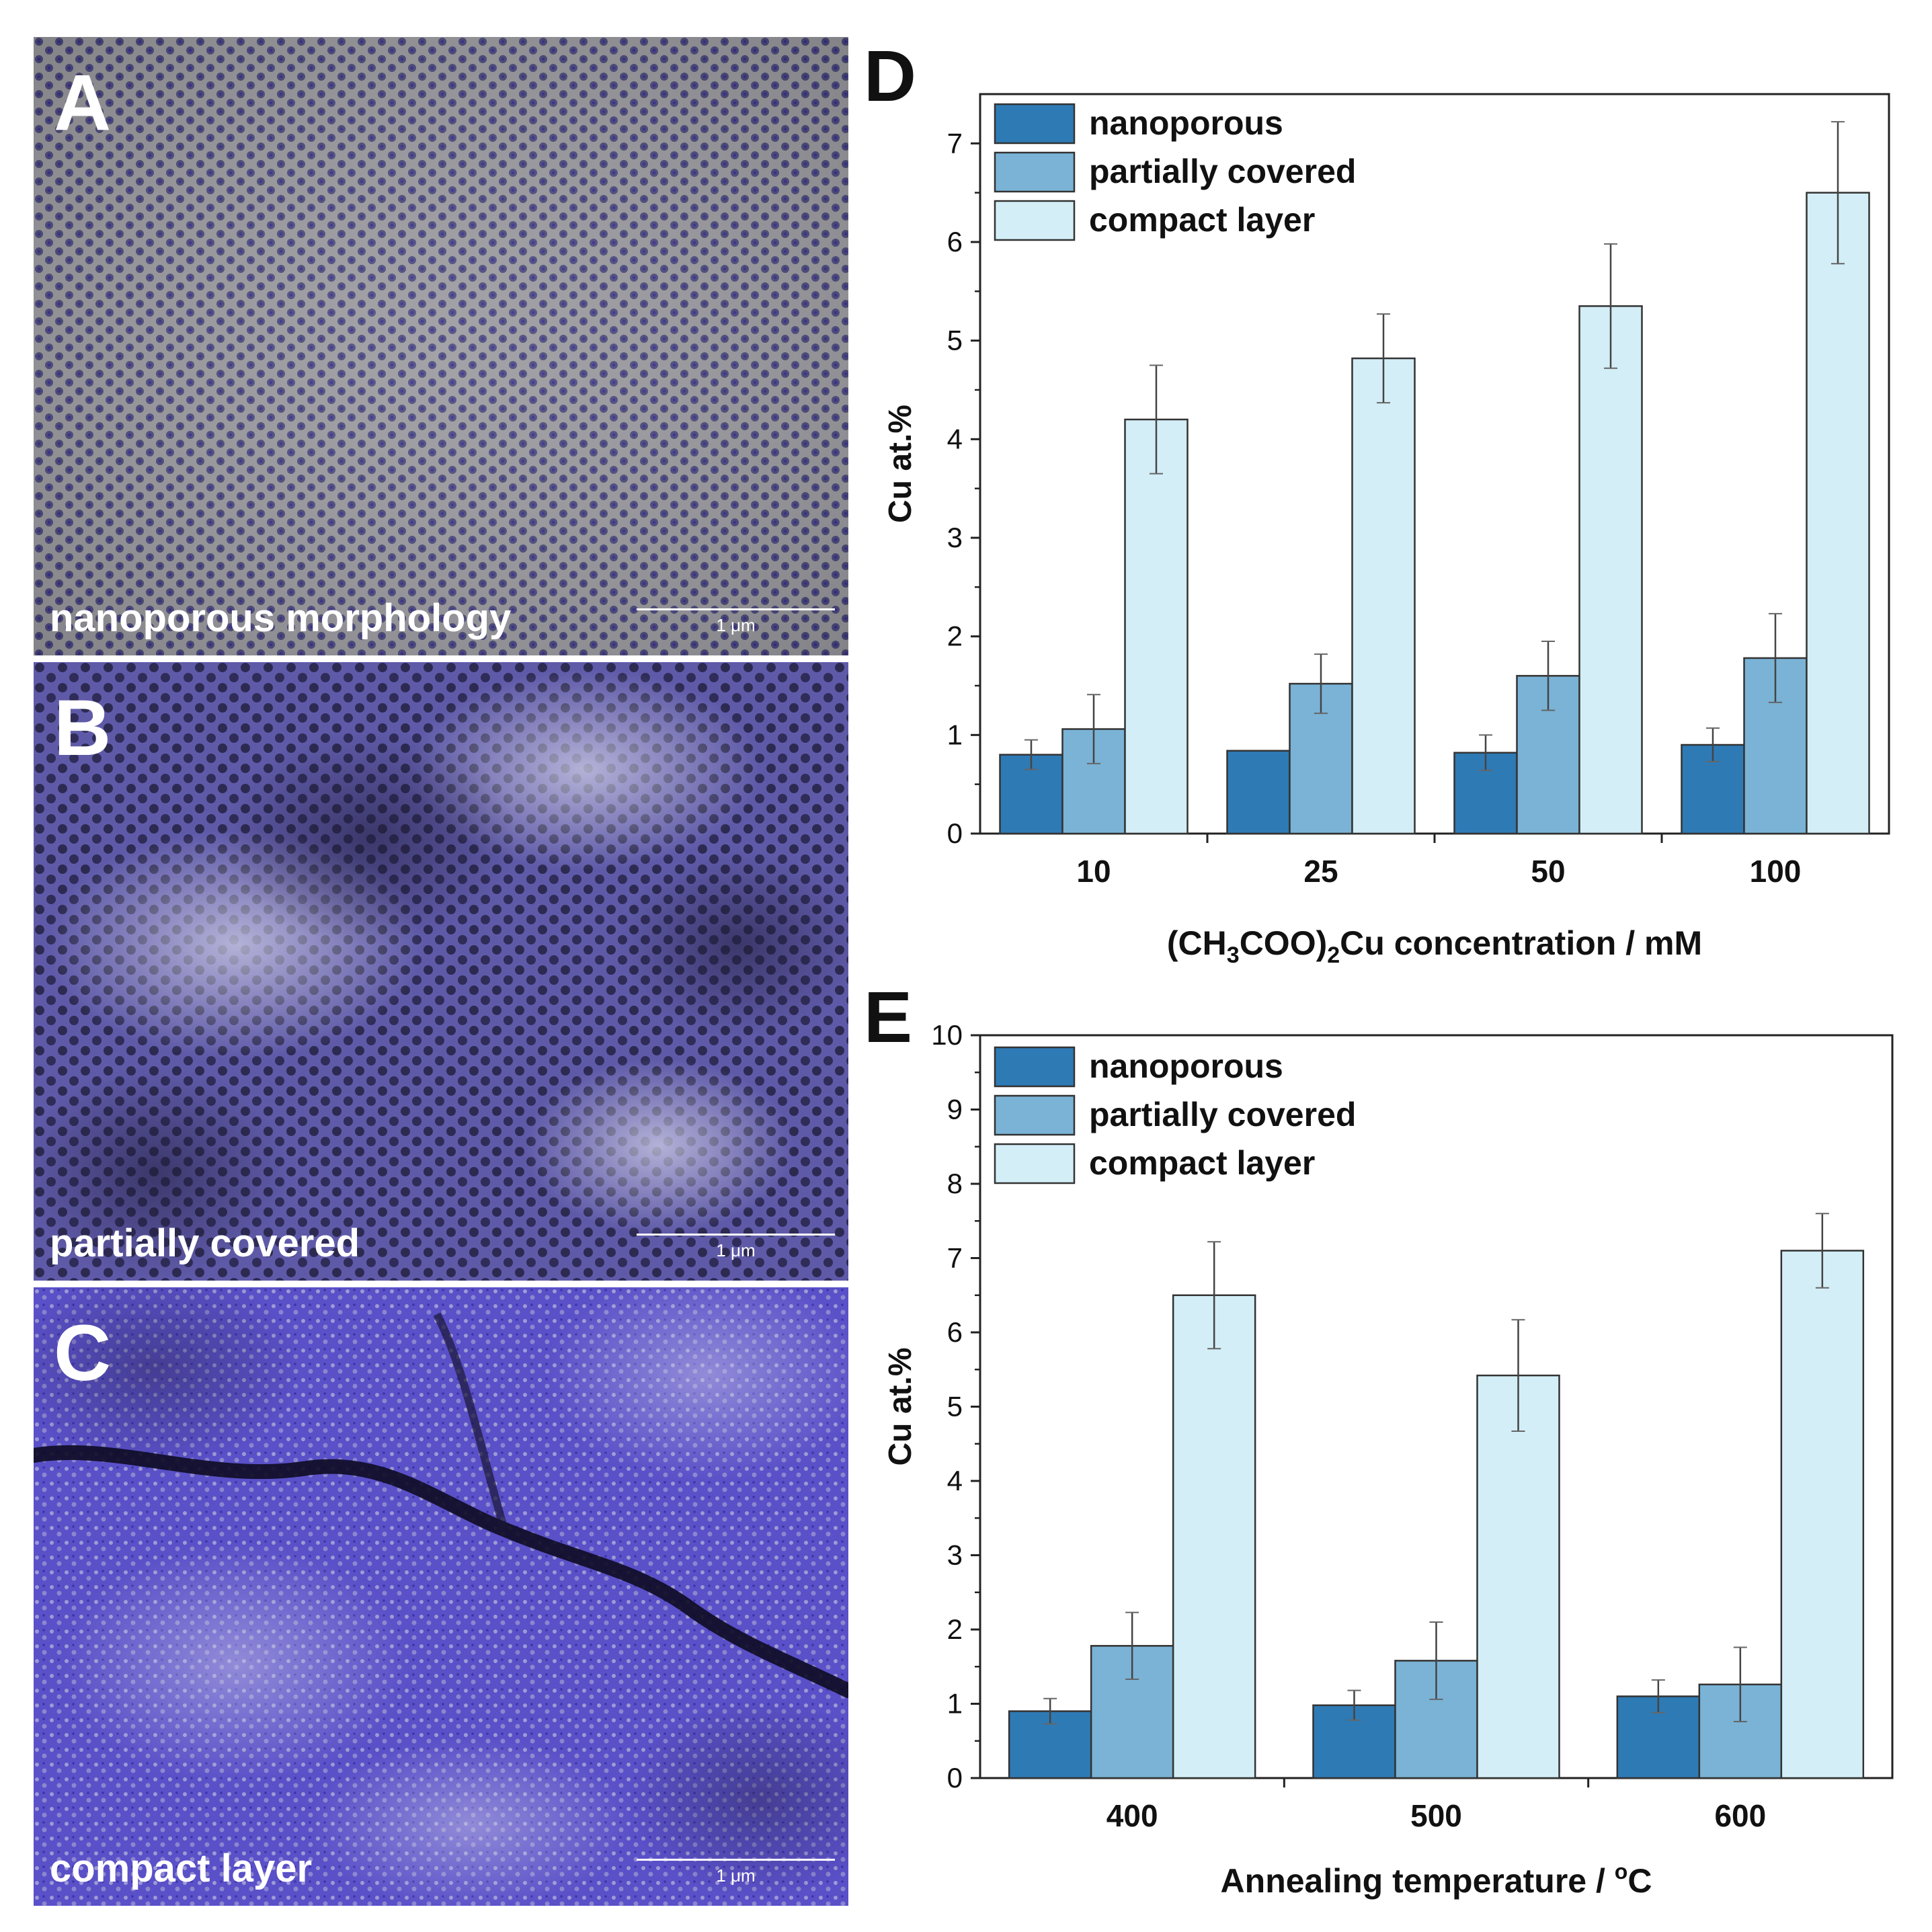 The height and width of the screenshot is (1932, 1932). I want to click on x-tick-label: 25, so click(1320, 871).